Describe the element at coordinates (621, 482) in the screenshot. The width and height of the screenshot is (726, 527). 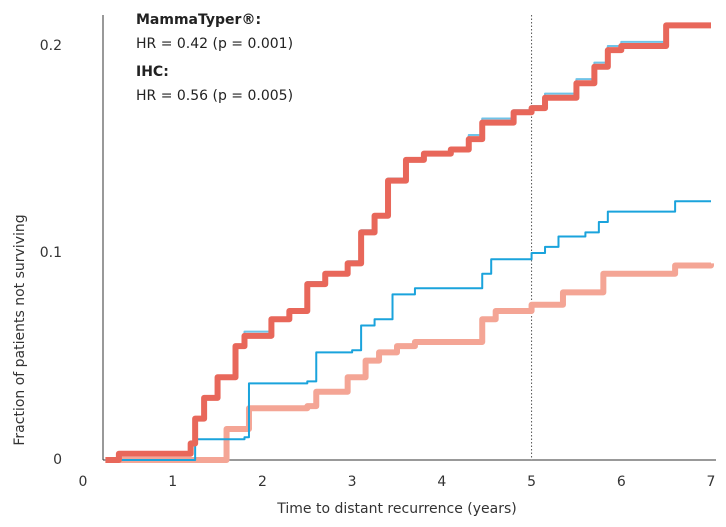
I see `x-tick-label: 6` at that location.